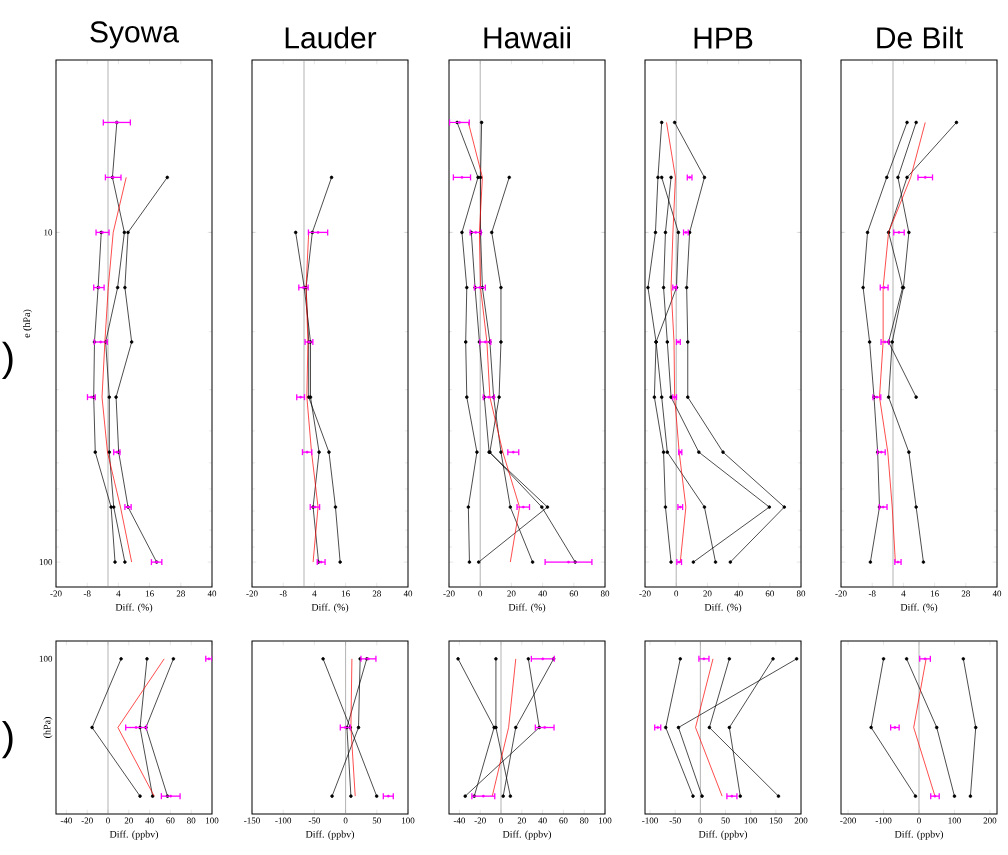 This screenshot has width=1008, height=855. What do you see at coordinates (723, 38) in the screenshot?
I see `chart-title: HPB` at bounding box center [723, 38].